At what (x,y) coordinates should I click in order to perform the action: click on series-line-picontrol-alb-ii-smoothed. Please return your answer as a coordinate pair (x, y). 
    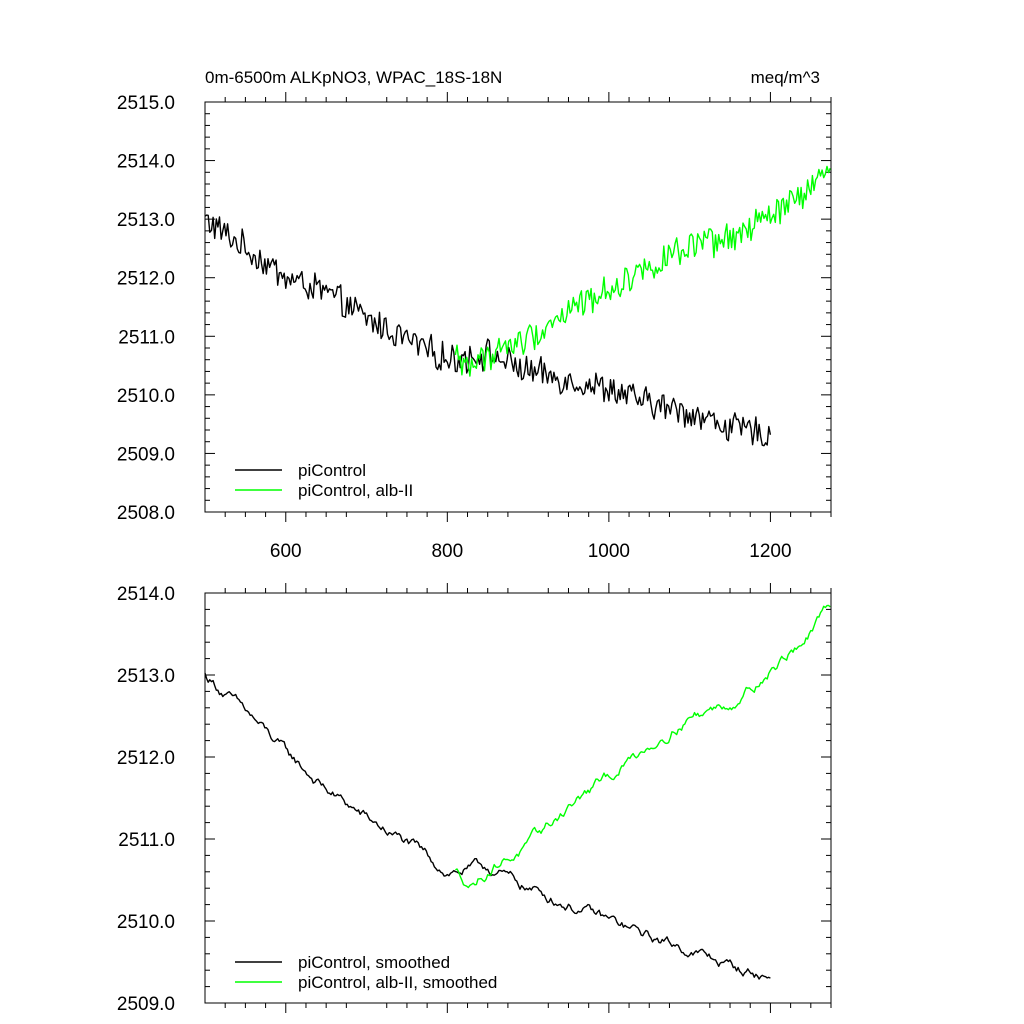
    Looking at the image, I should click on (643, 746).